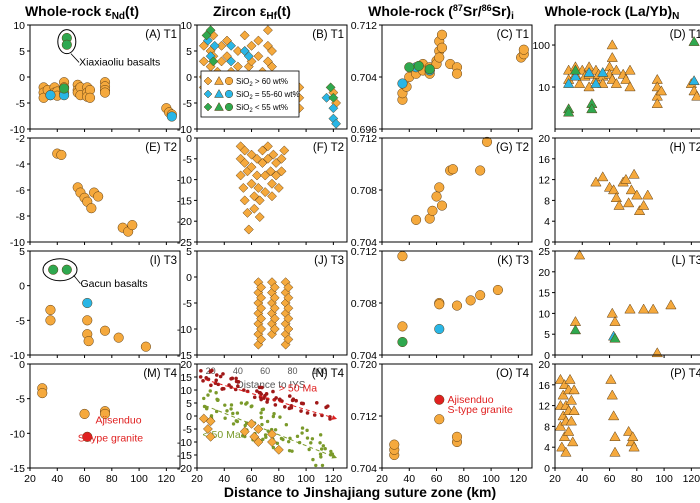  I want to click on data-point-green, so click(402, 342).